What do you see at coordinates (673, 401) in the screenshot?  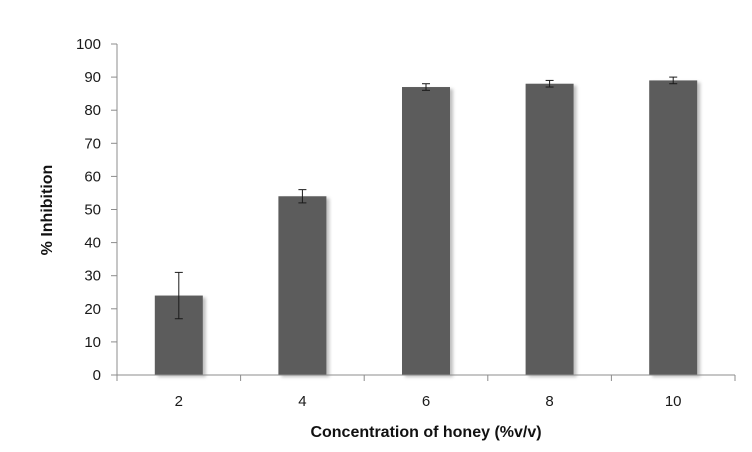 I see `x-tick-label: 10` at bounding box center [673, 401].